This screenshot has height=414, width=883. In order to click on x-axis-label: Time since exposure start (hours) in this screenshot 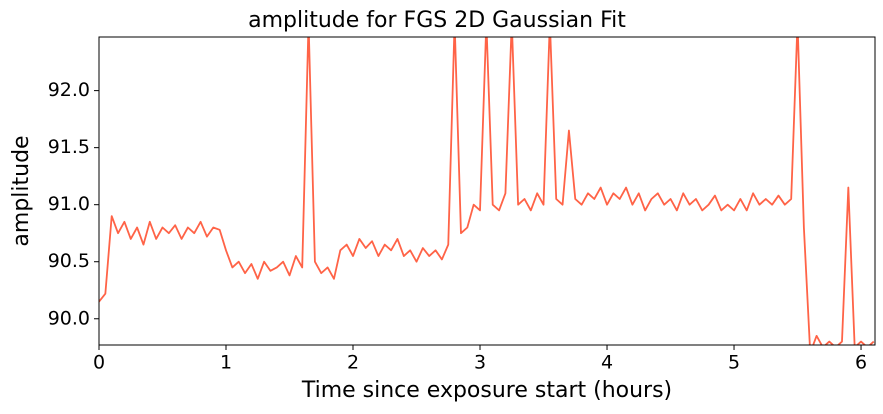, I will do `click(486, 390)`.